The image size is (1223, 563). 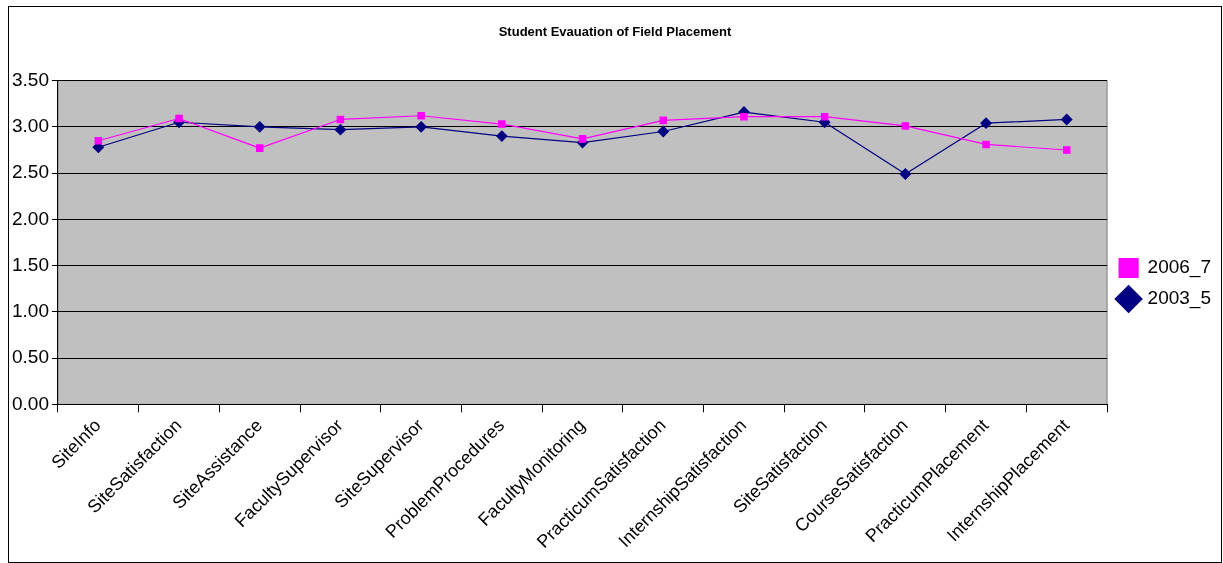 I want to click on y-tick-label: 0.00, so click(x=30, y=403).